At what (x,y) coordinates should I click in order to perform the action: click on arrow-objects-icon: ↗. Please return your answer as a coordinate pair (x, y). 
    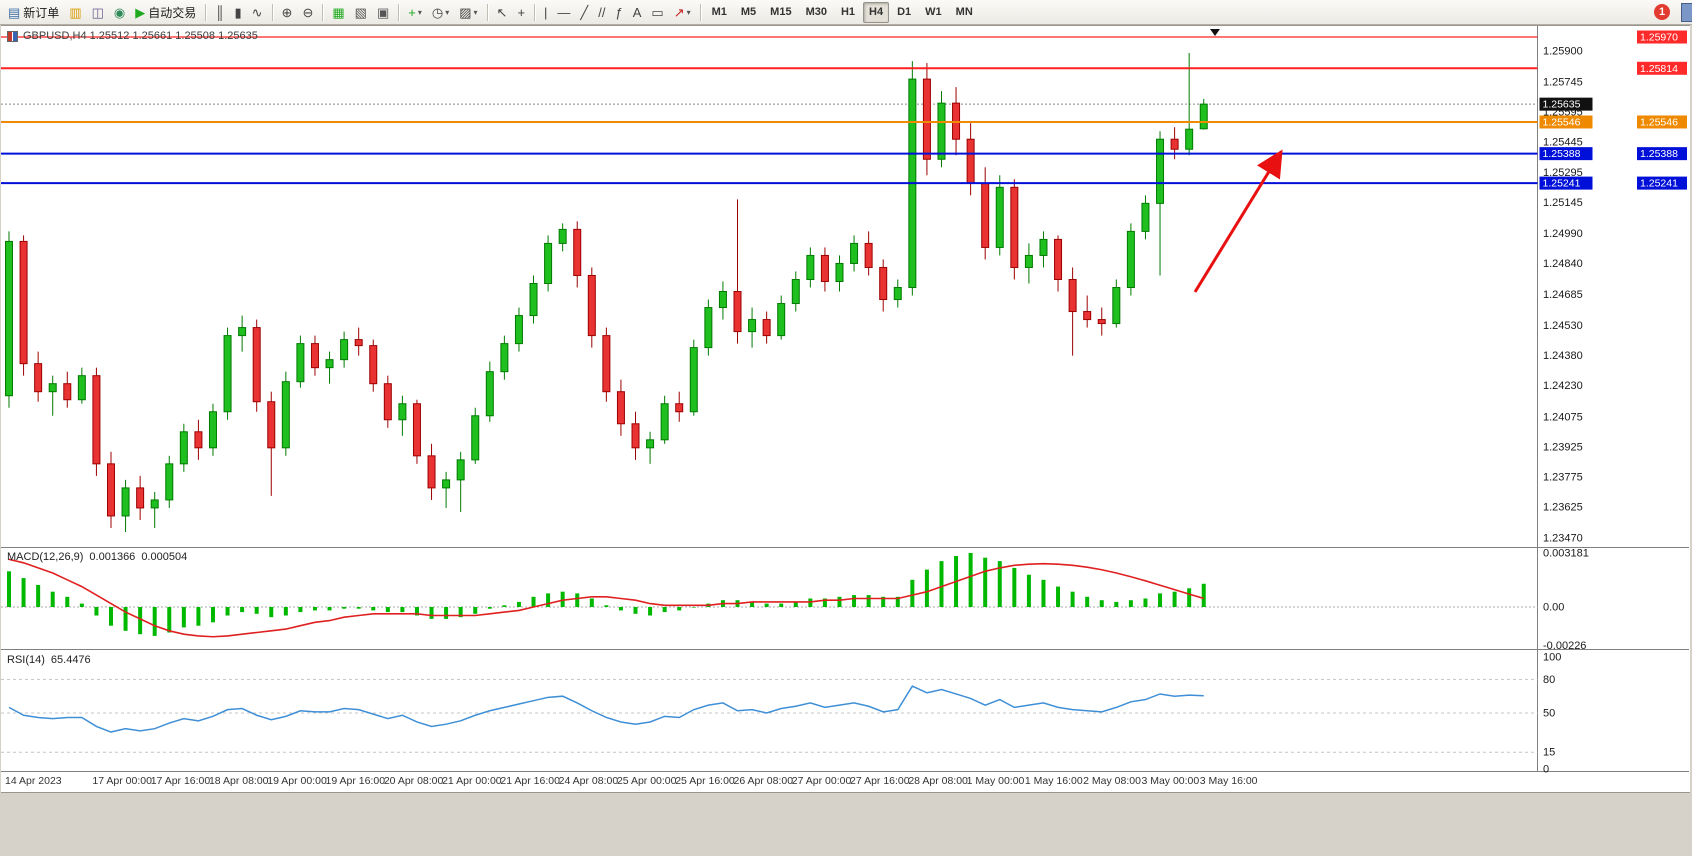
    Looking at the image, I should click on (679, 12).